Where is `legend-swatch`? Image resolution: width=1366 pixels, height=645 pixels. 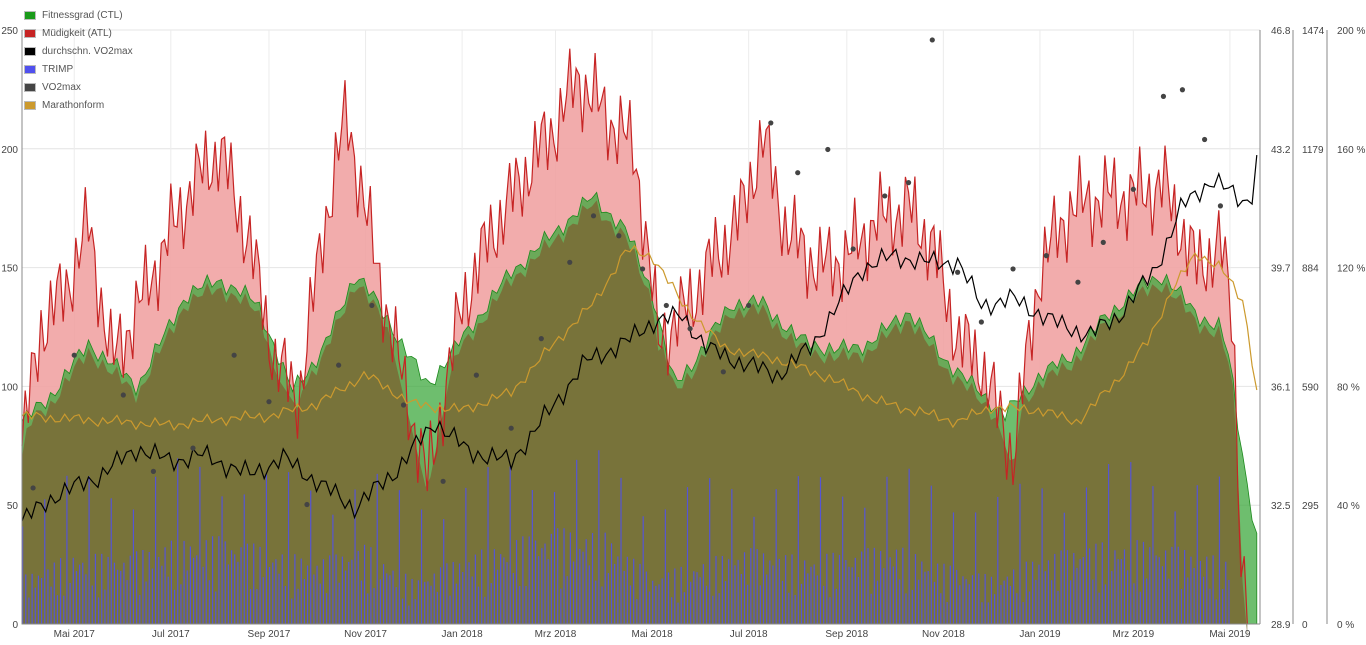
legend-swatch is located at coordinates (30, 105).